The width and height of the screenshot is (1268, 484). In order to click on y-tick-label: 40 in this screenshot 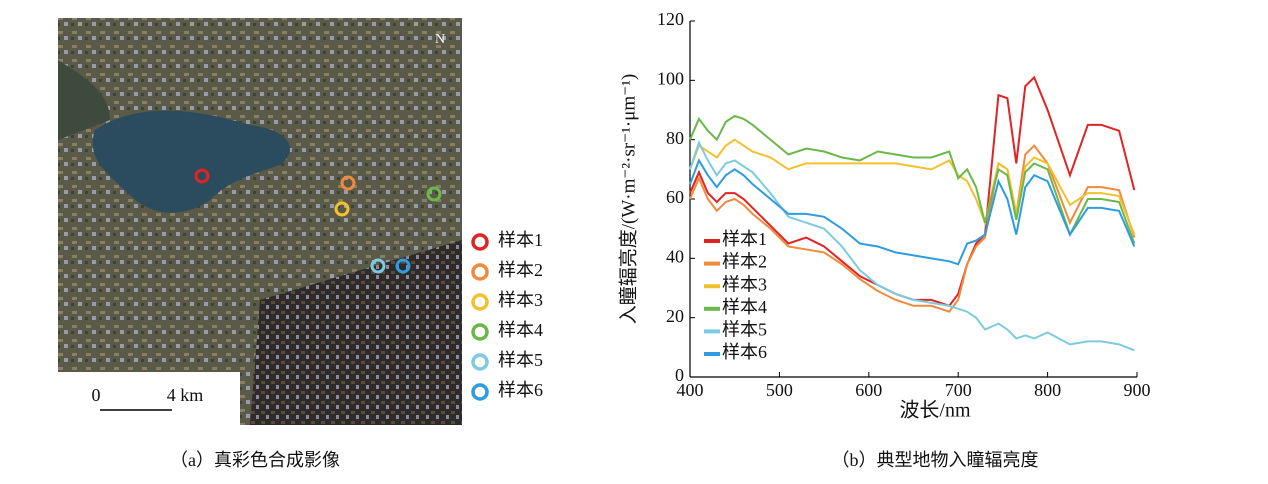, I will do `click(675, 256)`.